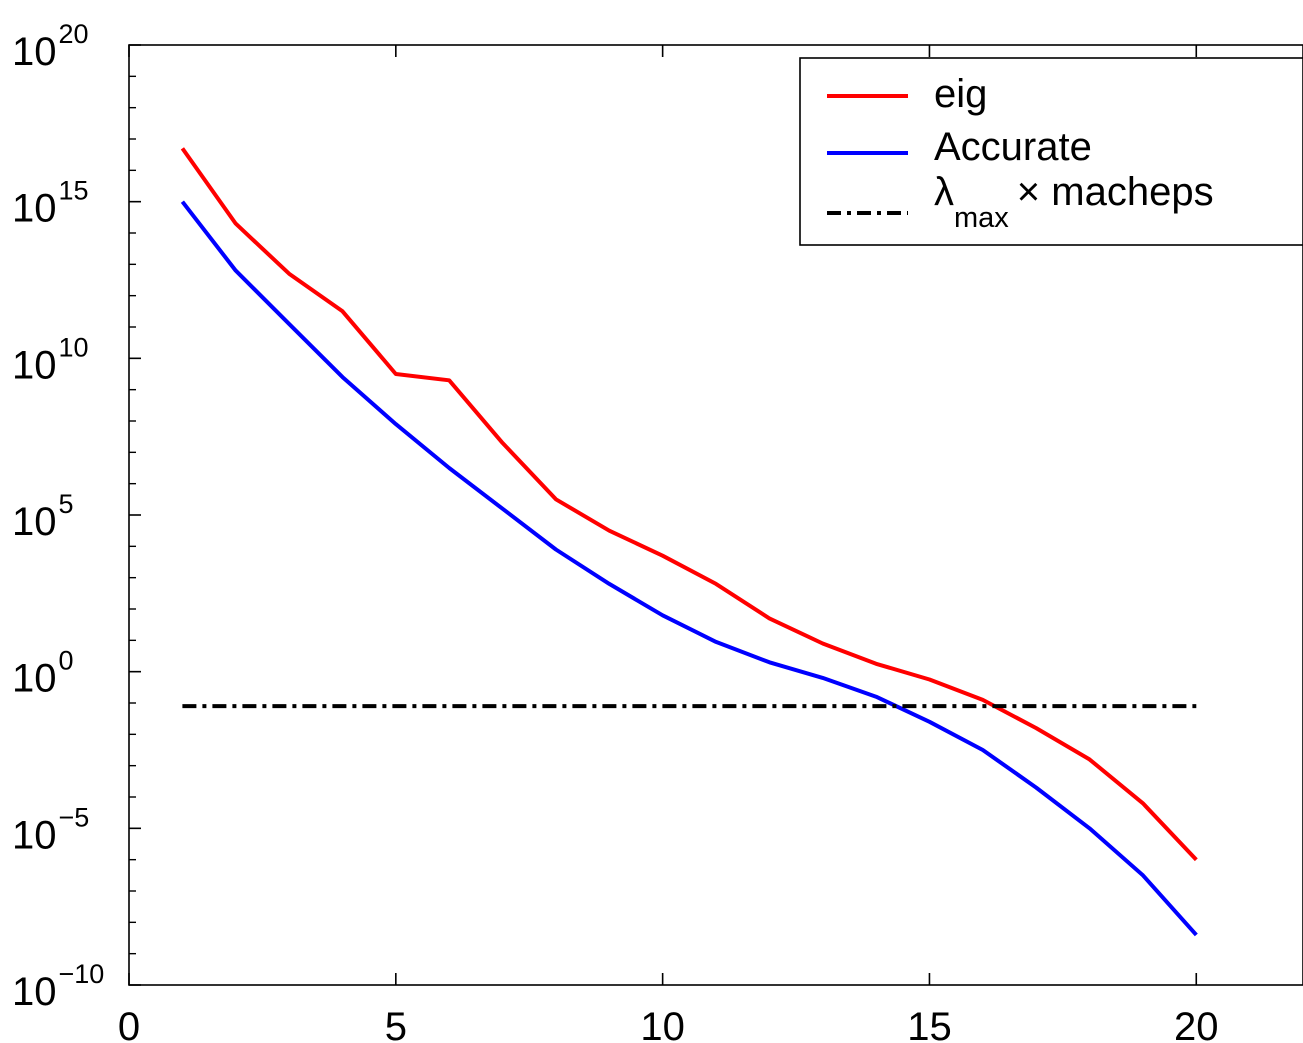 The image size is (1303, 1043). What do you see at coordinates (981, 218) in the screenshot?
I see `legend-lambda-subscript: max` at bounding box center [981, 218].